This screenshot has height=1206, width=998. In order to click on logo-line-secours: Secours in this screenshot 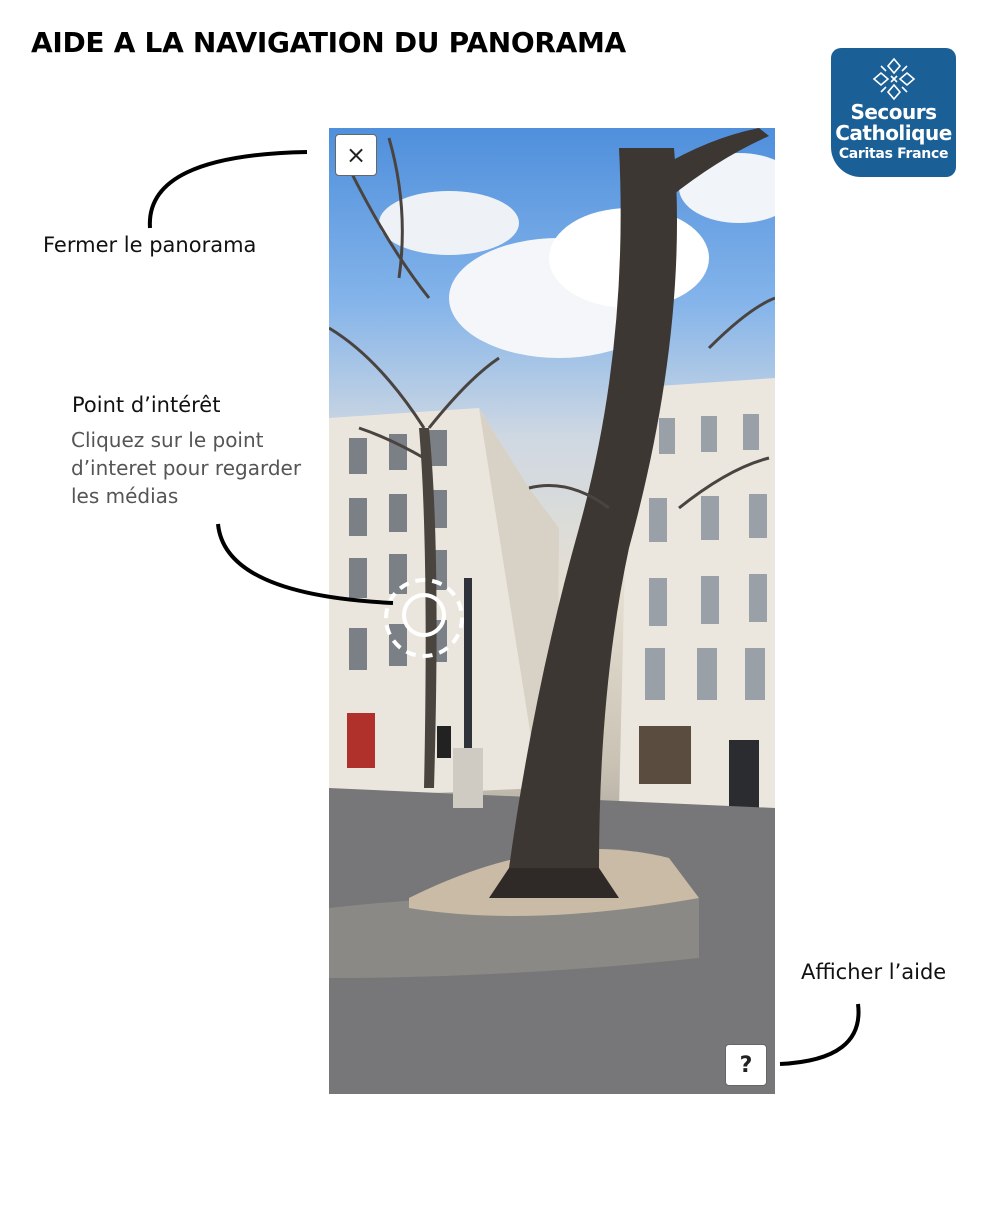, I will do `click(893, 112)`.